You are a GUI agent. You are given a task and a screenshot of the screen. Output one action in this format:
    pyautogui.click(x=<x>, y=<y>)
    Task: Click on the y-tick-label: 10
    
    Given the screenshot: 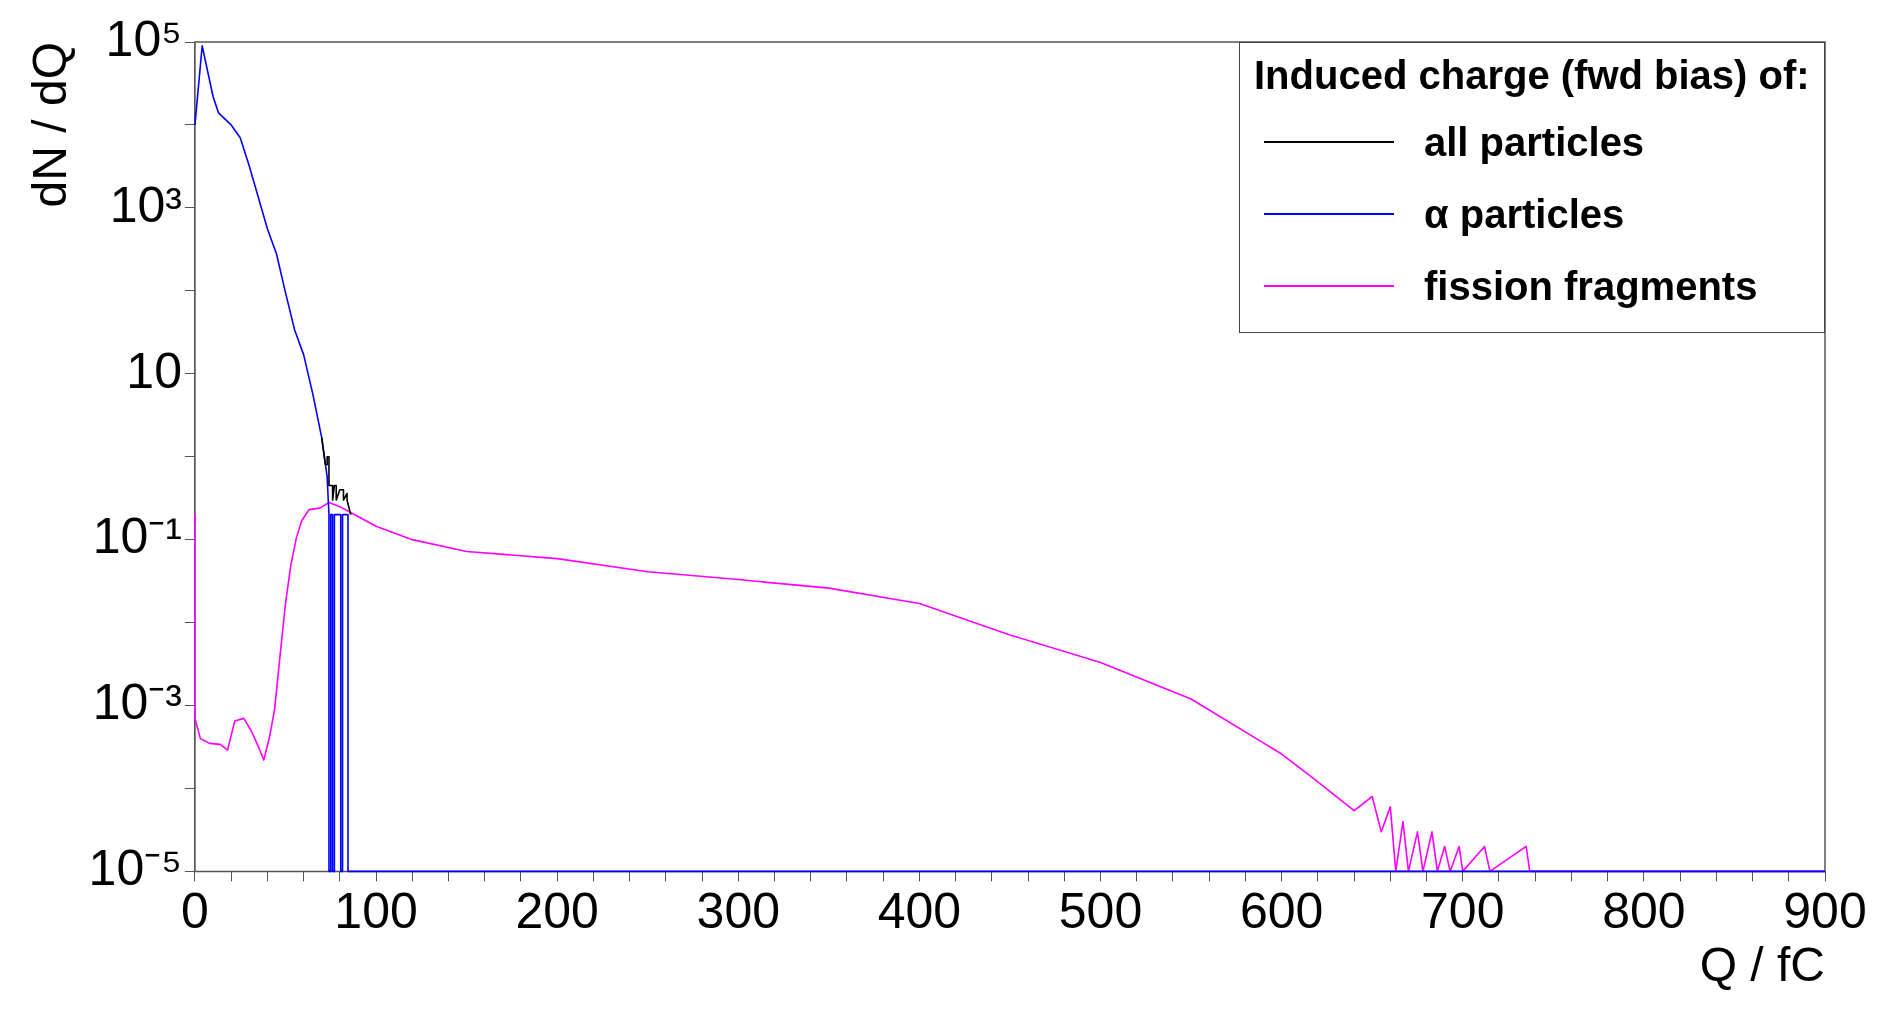 What is the action you would take?
    pyautogui.click(x=154, y=370)
    